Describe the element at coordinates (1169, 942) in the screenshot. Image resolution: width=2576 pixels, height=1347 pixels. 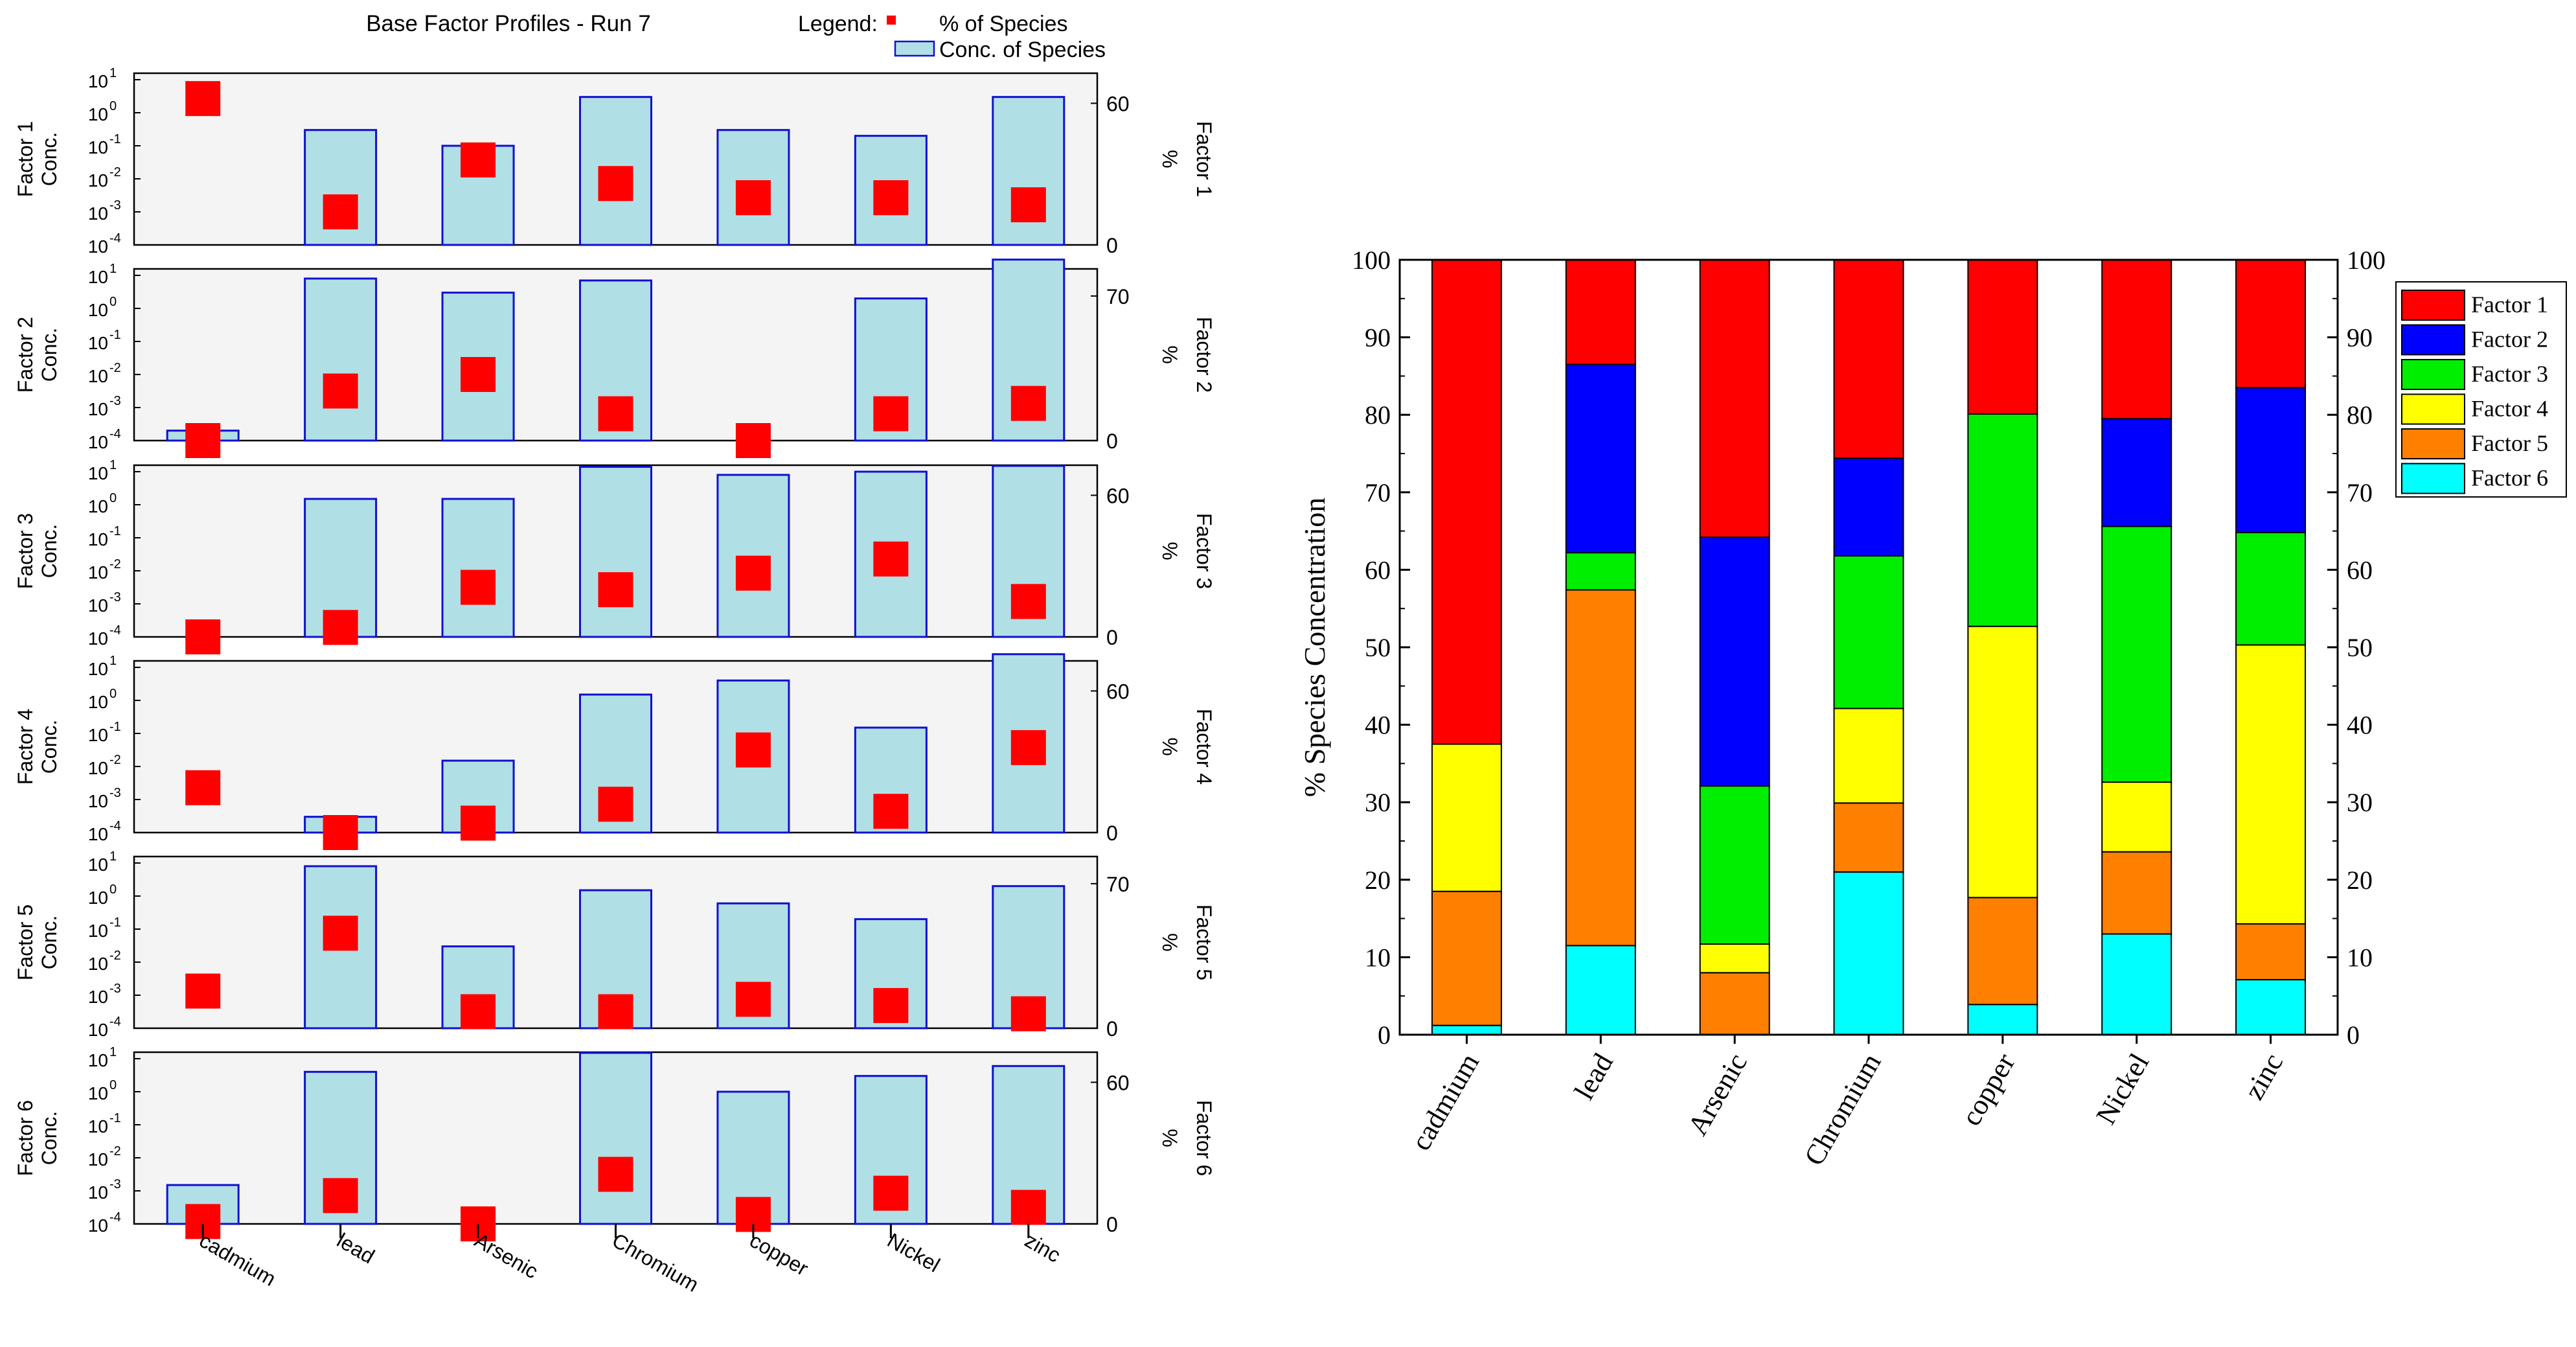
I see `panel-right-unit: %` at that location.